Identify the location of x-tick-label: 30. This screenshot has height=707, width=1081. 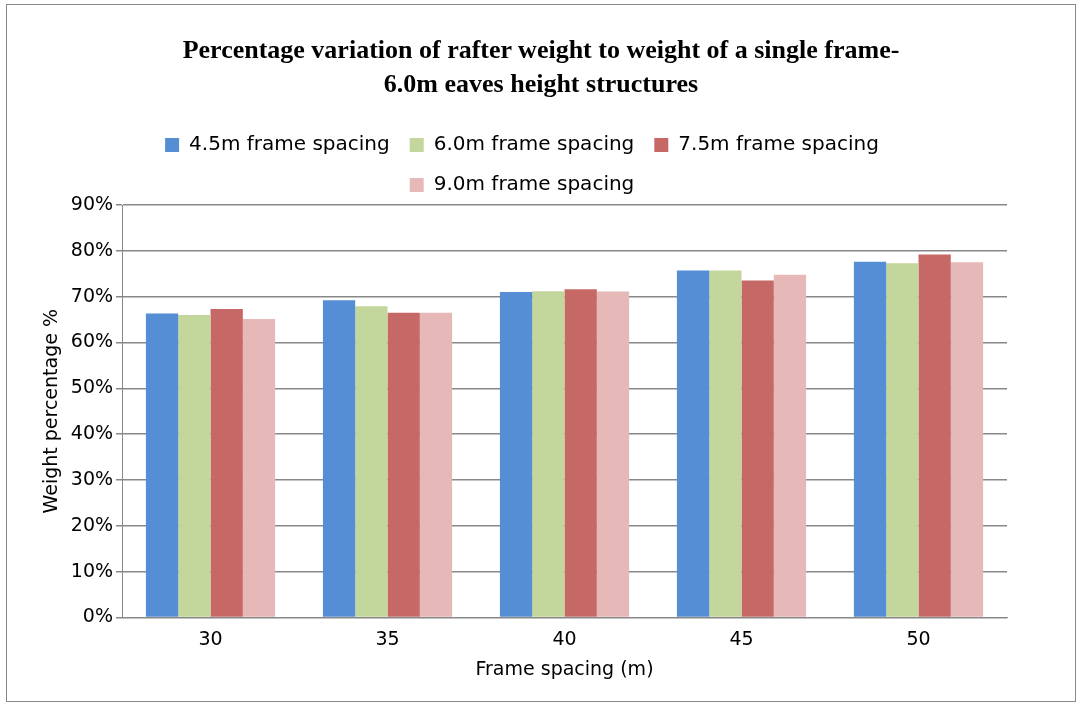
(210, 637).